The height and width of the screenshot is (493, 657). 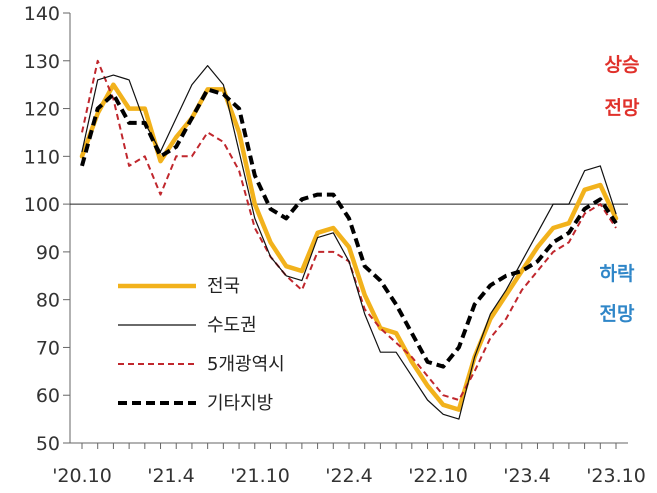 What do you see at coordinates (42, 157) in the screenshot?
I see `y-tick-label: 110` at bounding box center [42, 157].